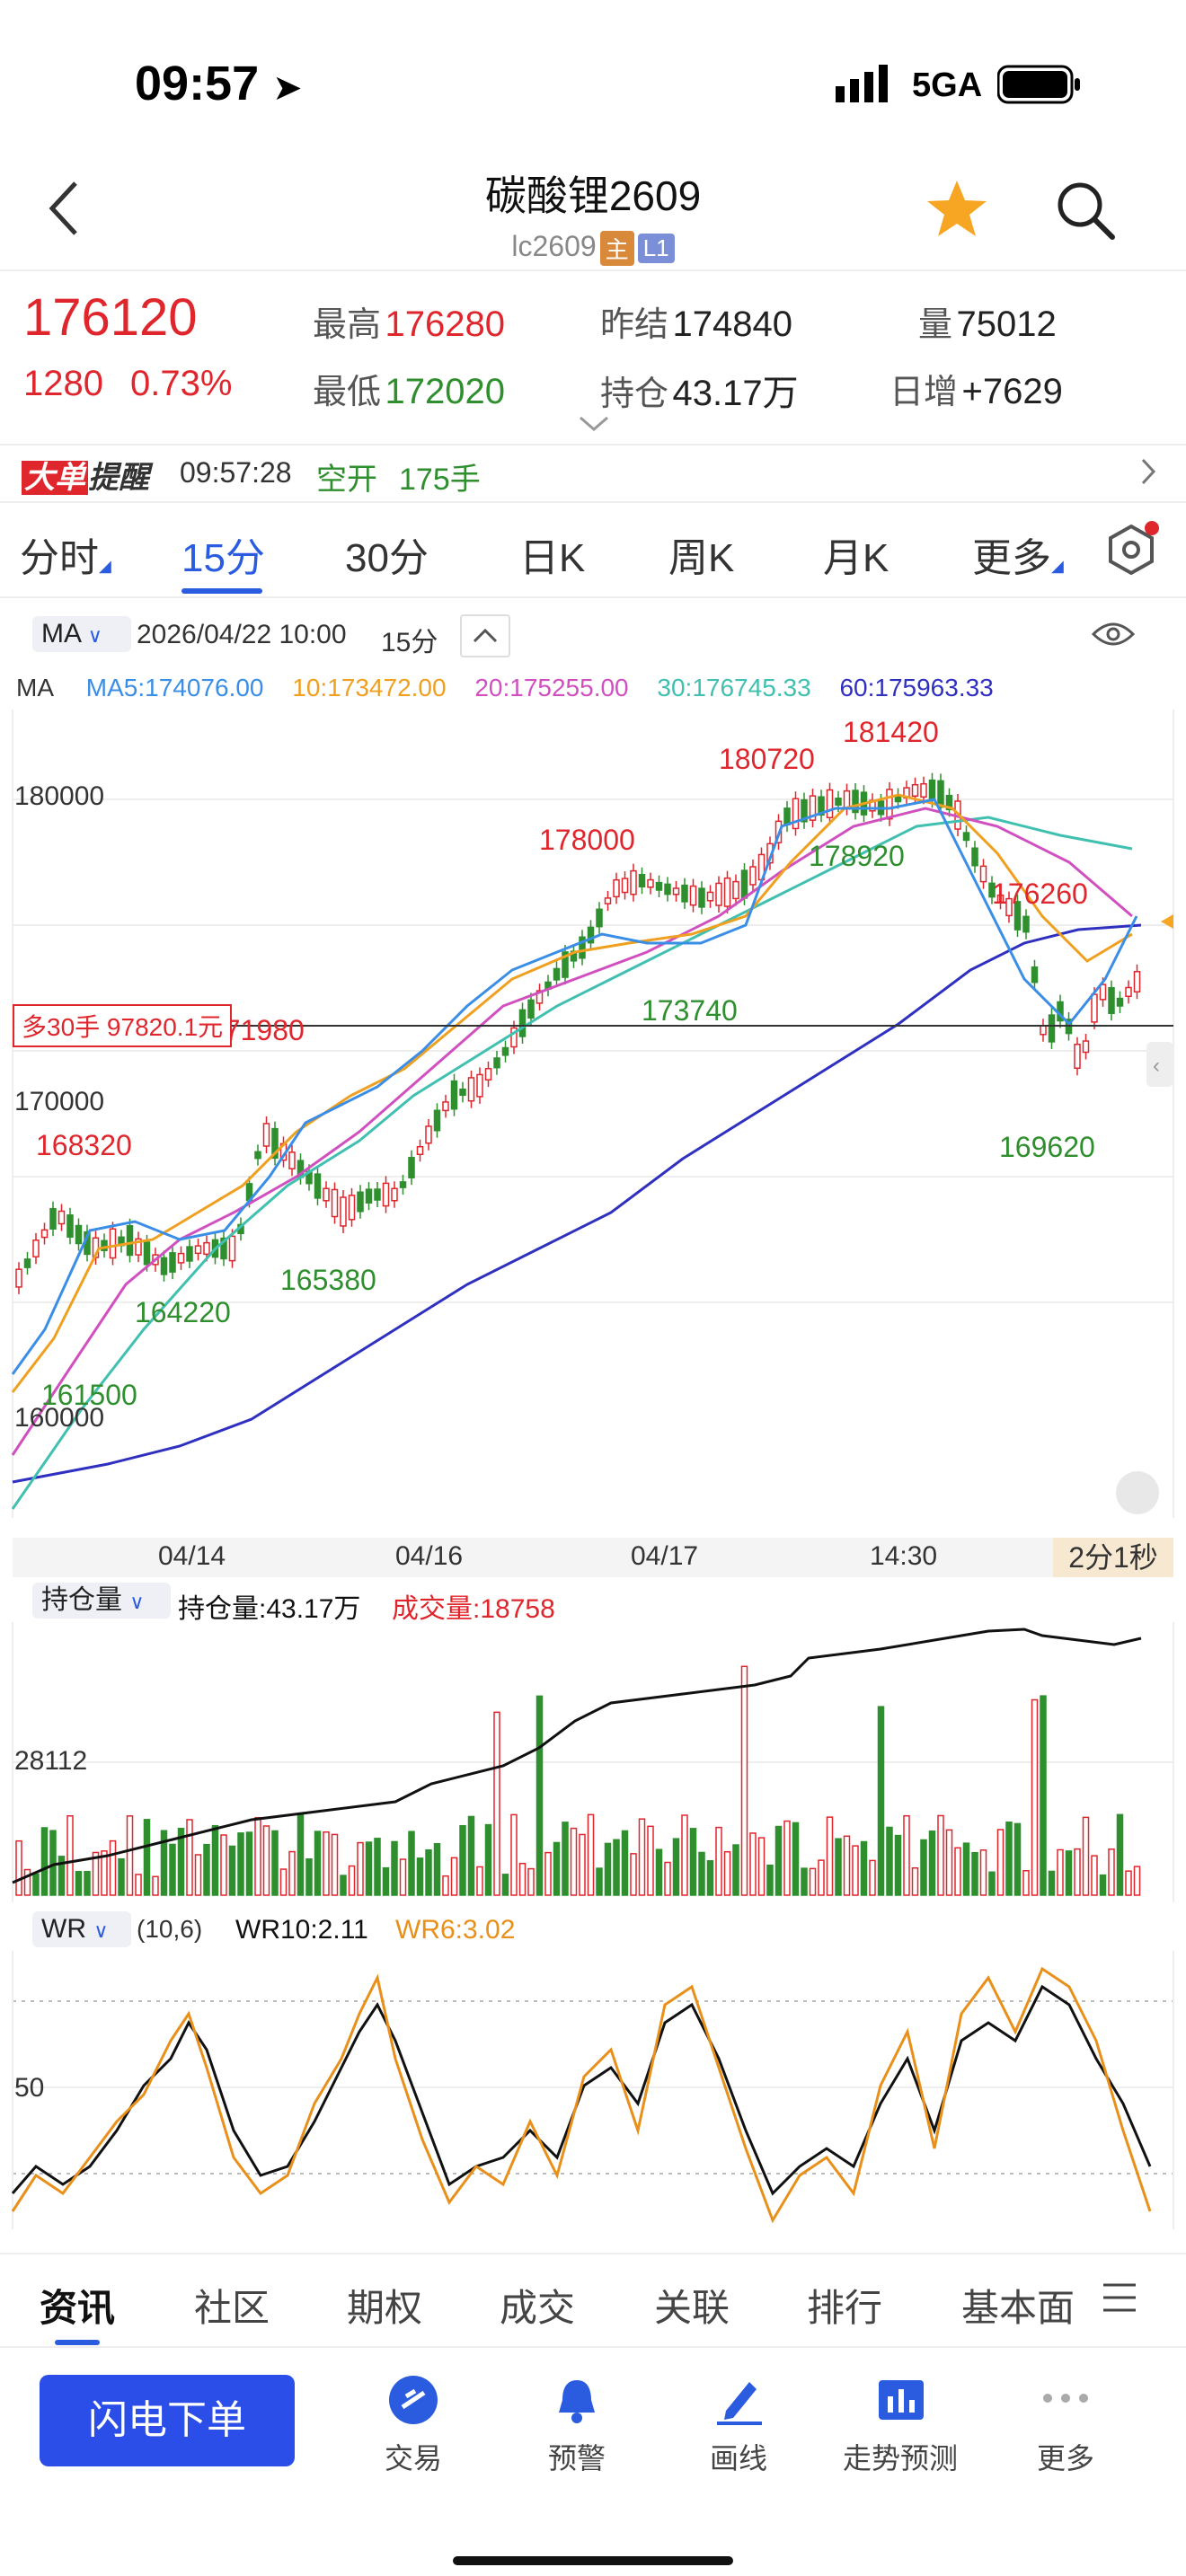 The image size is (1186, 2576). I want to click on chart-settings-icon, so click(1131, 553).